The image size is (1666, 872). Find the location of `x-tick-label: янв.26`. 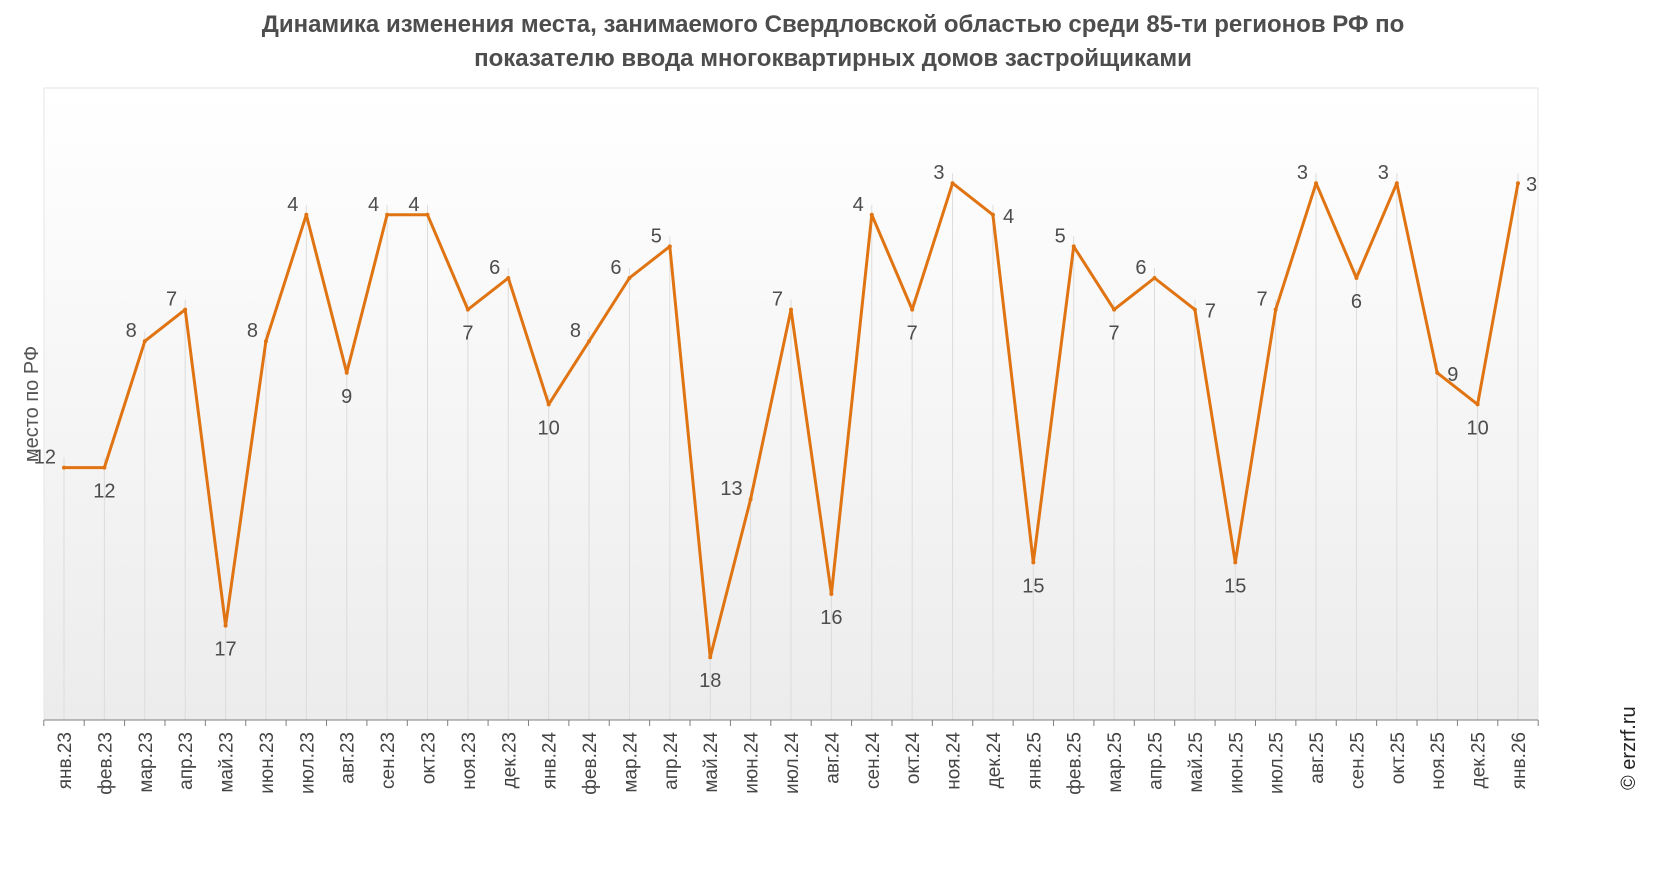

x-tick-label: янв.26 is located at coordinates (1519, 760).